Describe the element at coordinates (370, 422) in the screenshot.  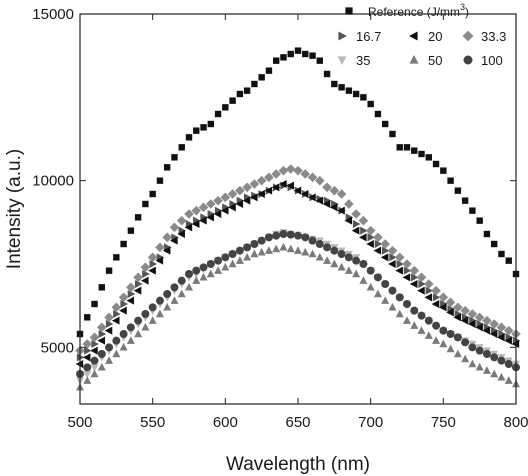
I see `x-tick-label: 700` at that location.